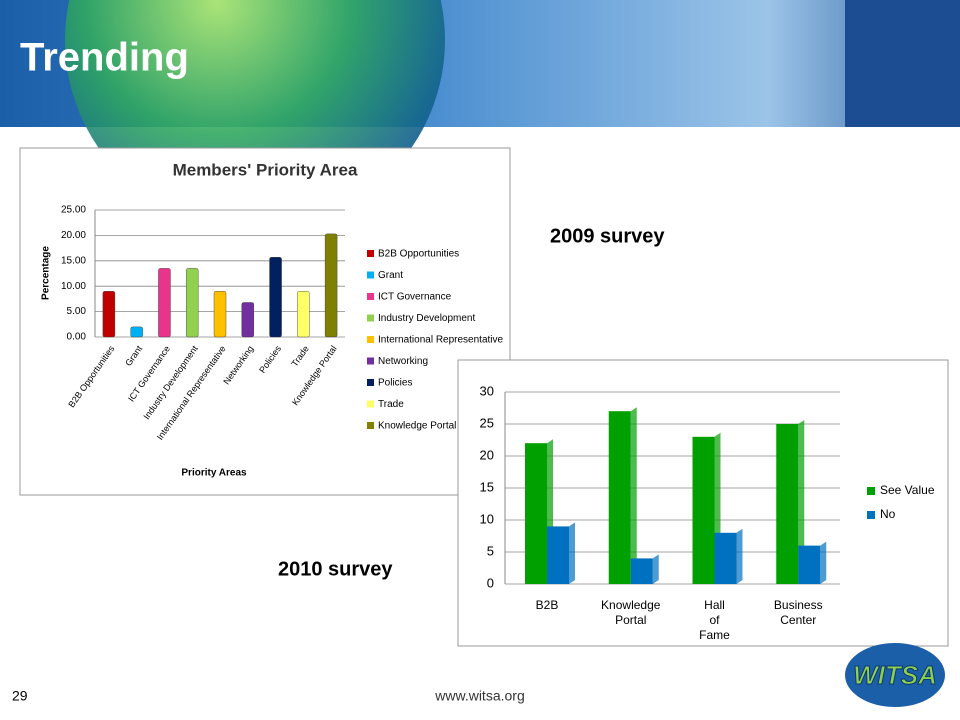 The height and width of the screenshot is (720, 960). What do you see at coordinates (487, 518) in the screenshot?
I see `y-tick-label: 10` at bounding box center [487, 518].